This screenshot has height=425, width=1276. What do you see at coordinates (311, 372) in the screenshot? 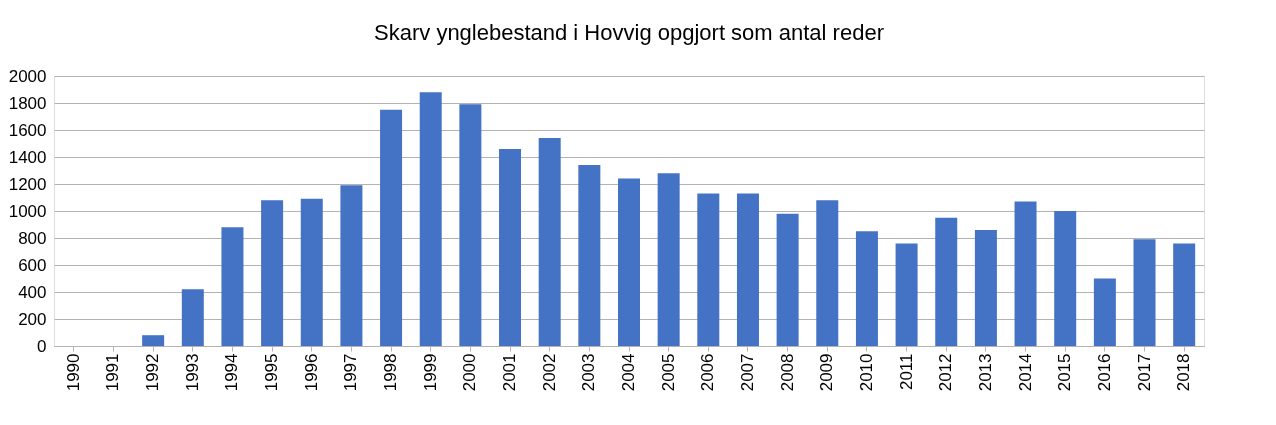
I see `x-tick-label: 1996` at bounding box center [311, 372].